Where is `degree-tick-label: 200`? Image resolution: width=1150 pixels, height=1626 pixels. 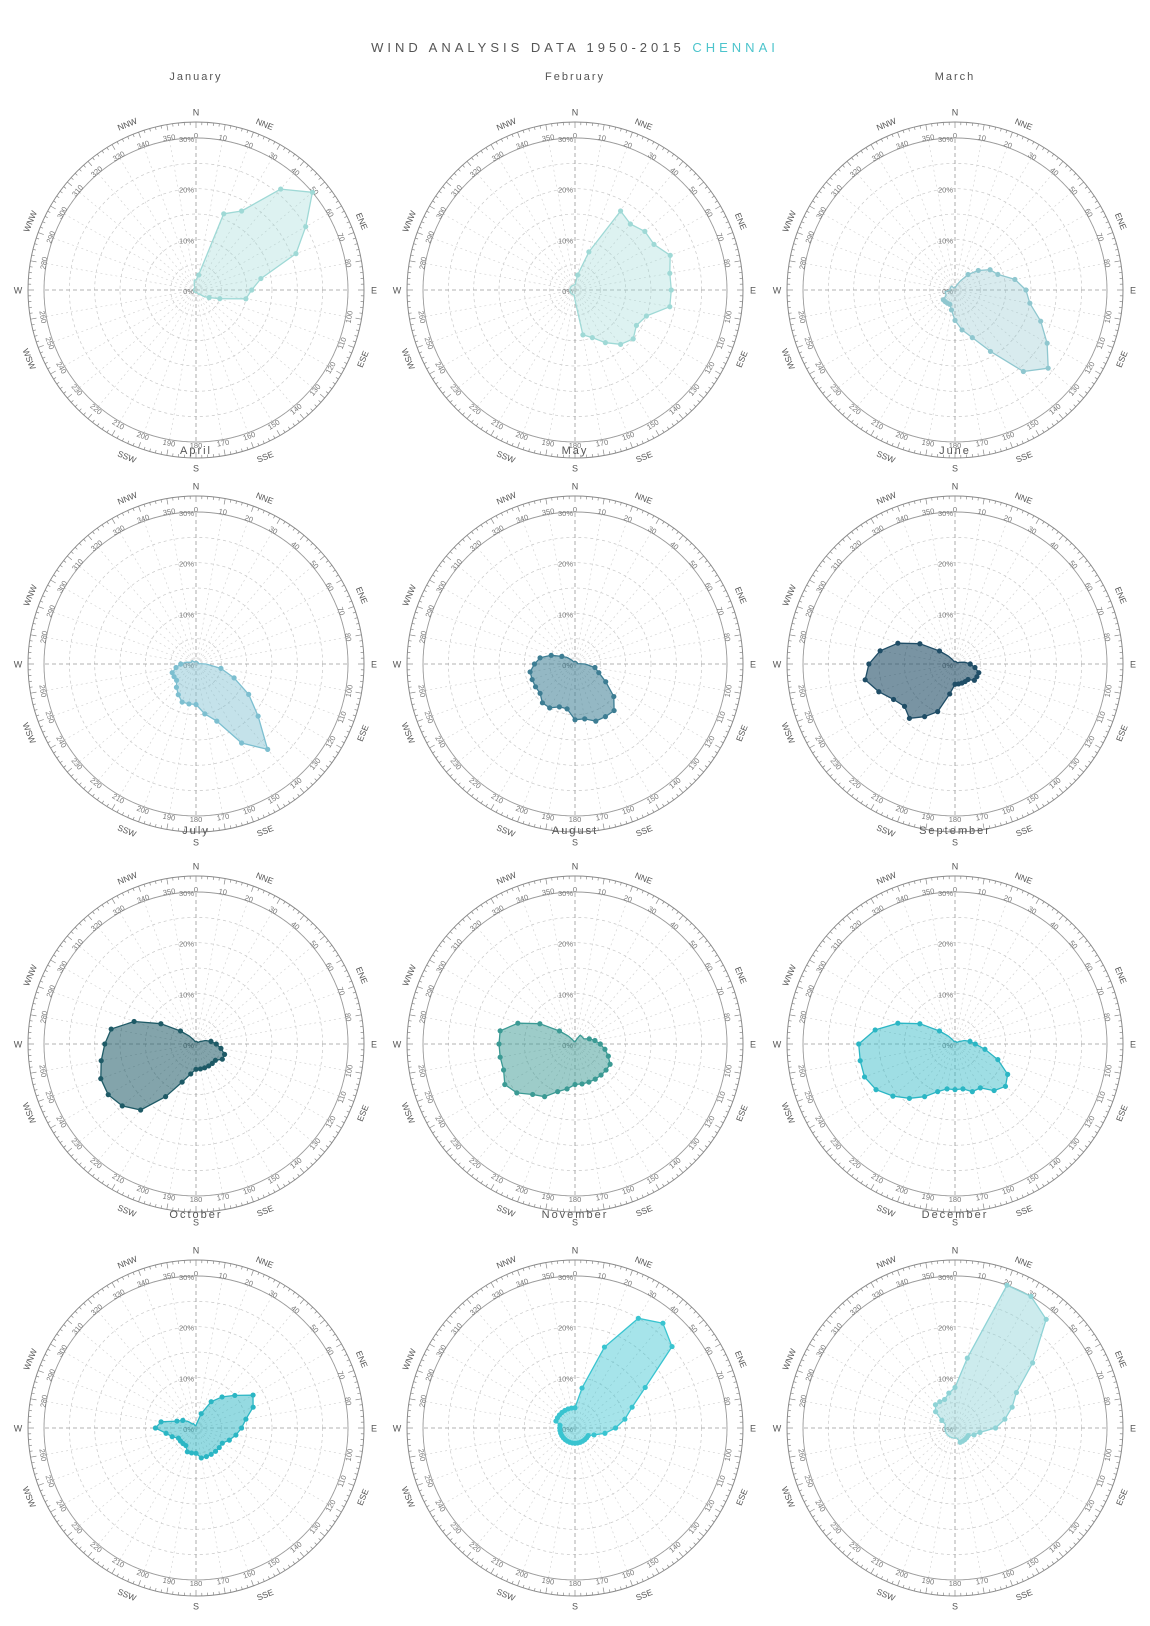
degree-tick-label: 200 is located at coordinates (142, 810).